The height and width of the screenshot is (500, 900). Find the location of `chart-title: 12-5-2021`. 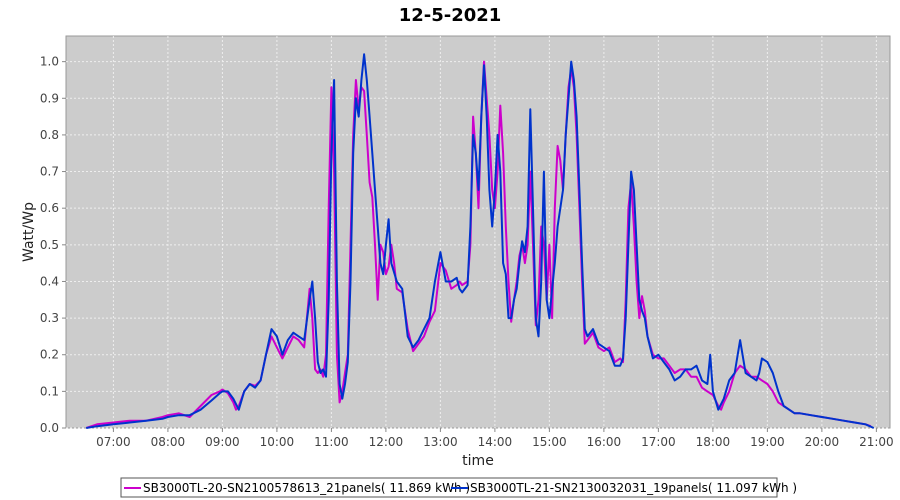

chart-title: 12-5-2021 is located at coordinates (450, 15).